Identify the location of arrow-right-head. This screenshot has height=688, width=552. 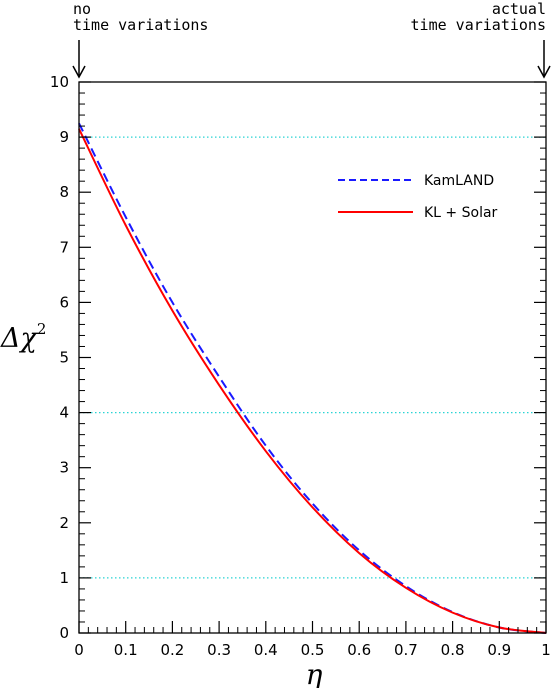
(544, 72).